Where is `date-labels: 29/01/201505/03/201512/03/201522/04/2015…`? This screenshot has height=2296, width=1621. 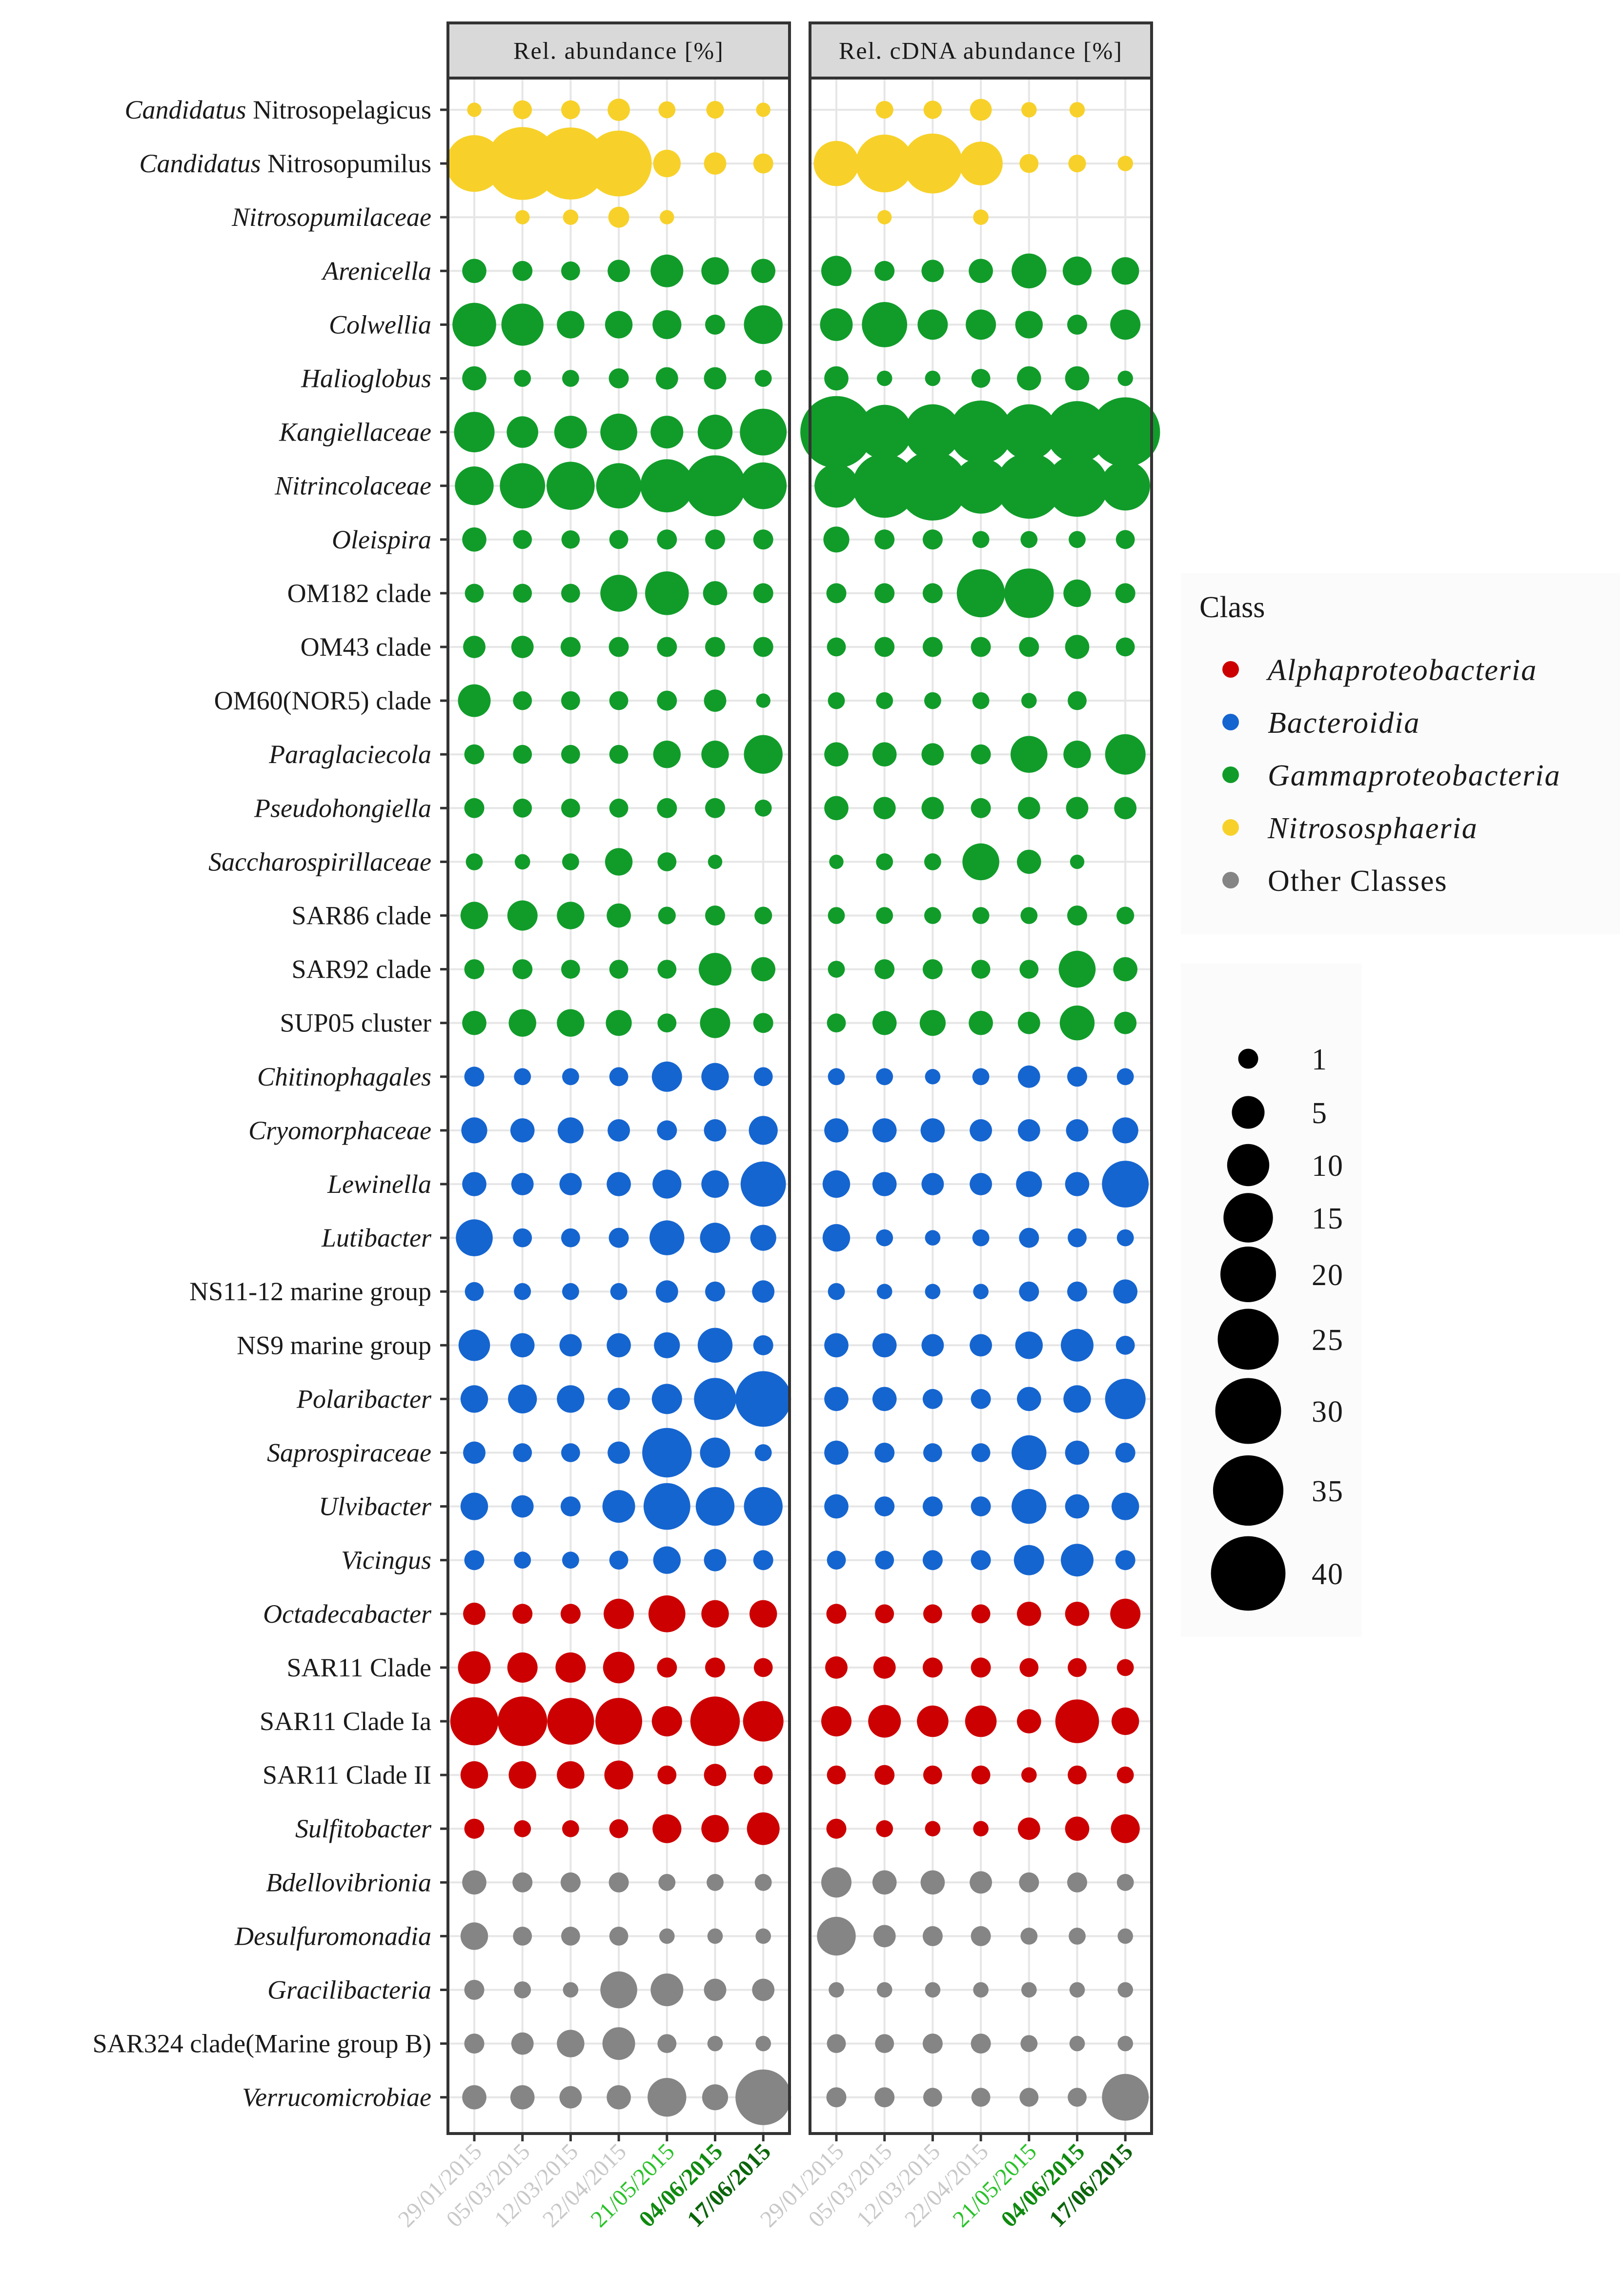
date-labels: 29/01/201505/03/201512/03/201522/04/2015… is located at coordinates (765, 2185).